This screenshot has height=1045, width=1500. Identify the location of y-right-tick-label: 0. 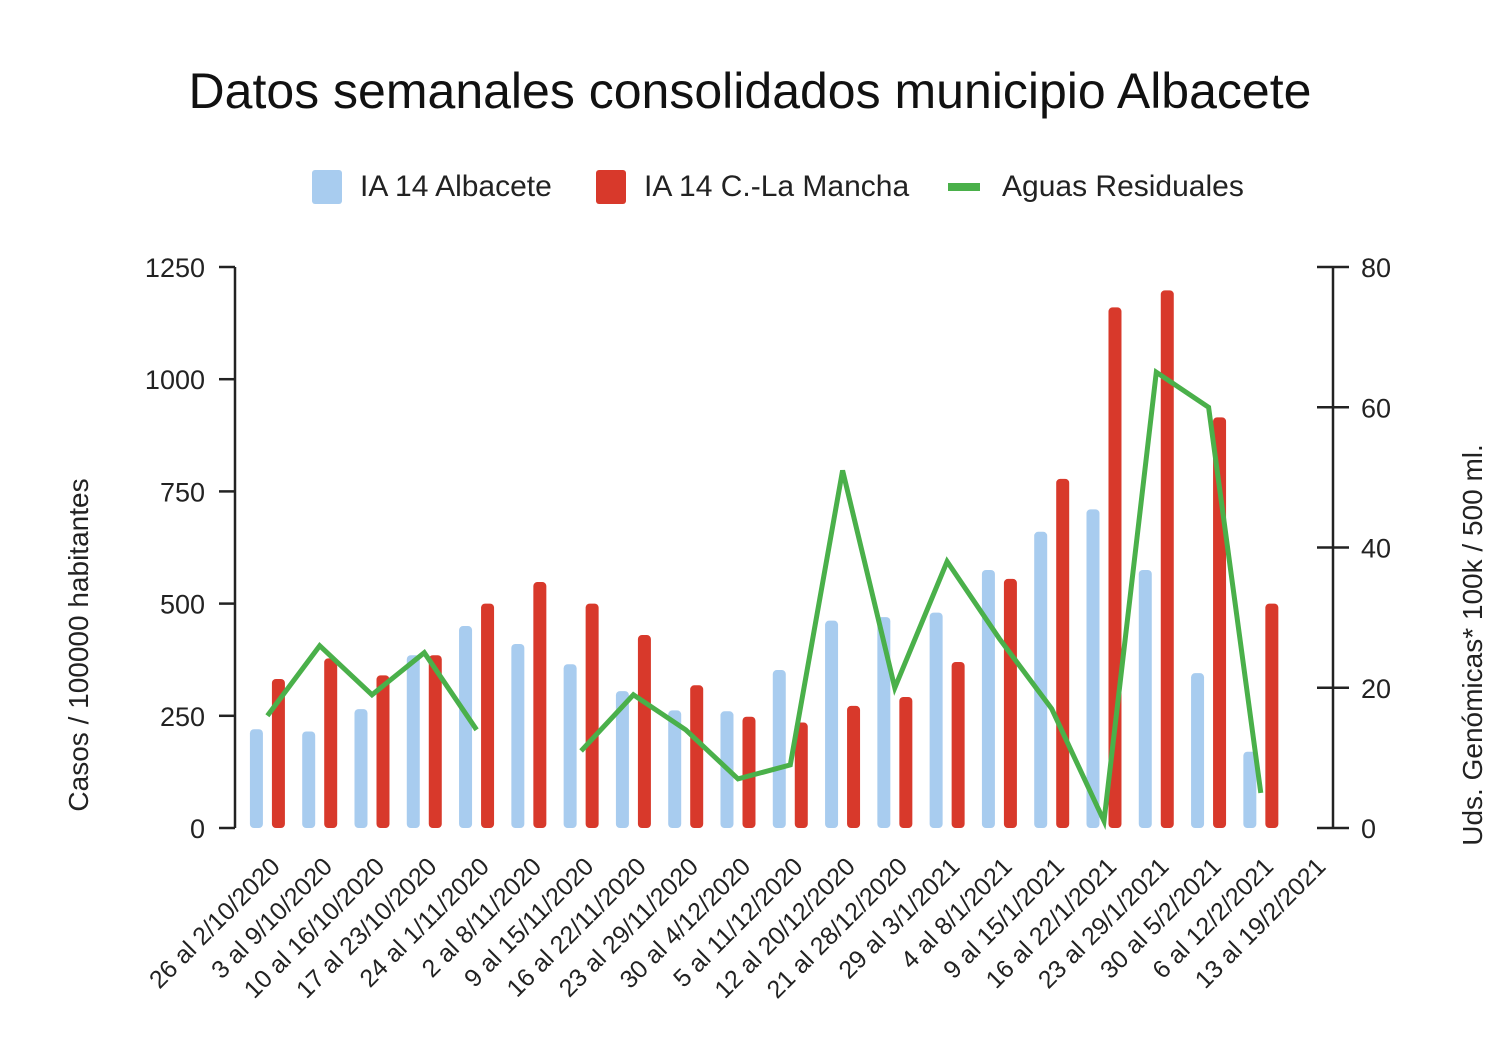
(1368, 829).